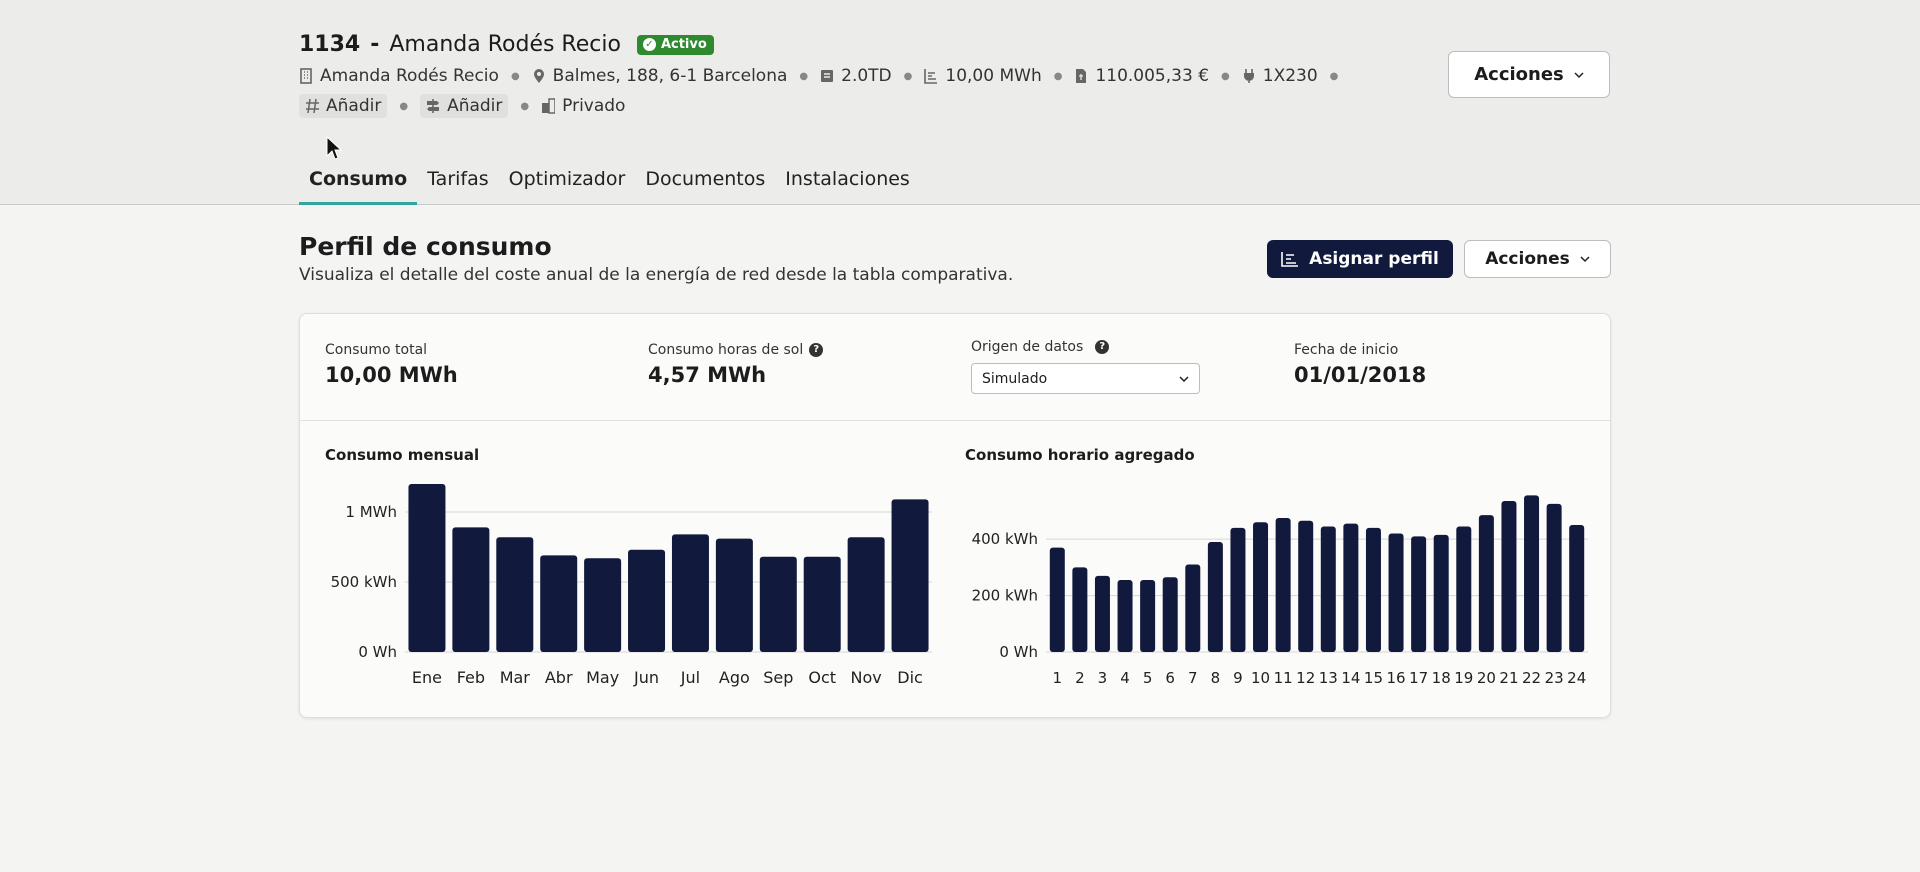 This screenshot has height=872, width=1920. What do you see at coordinates (1508, 678) in the screenshot?
I see `x-tick-label: 21` at bounding box center [1508, 678].